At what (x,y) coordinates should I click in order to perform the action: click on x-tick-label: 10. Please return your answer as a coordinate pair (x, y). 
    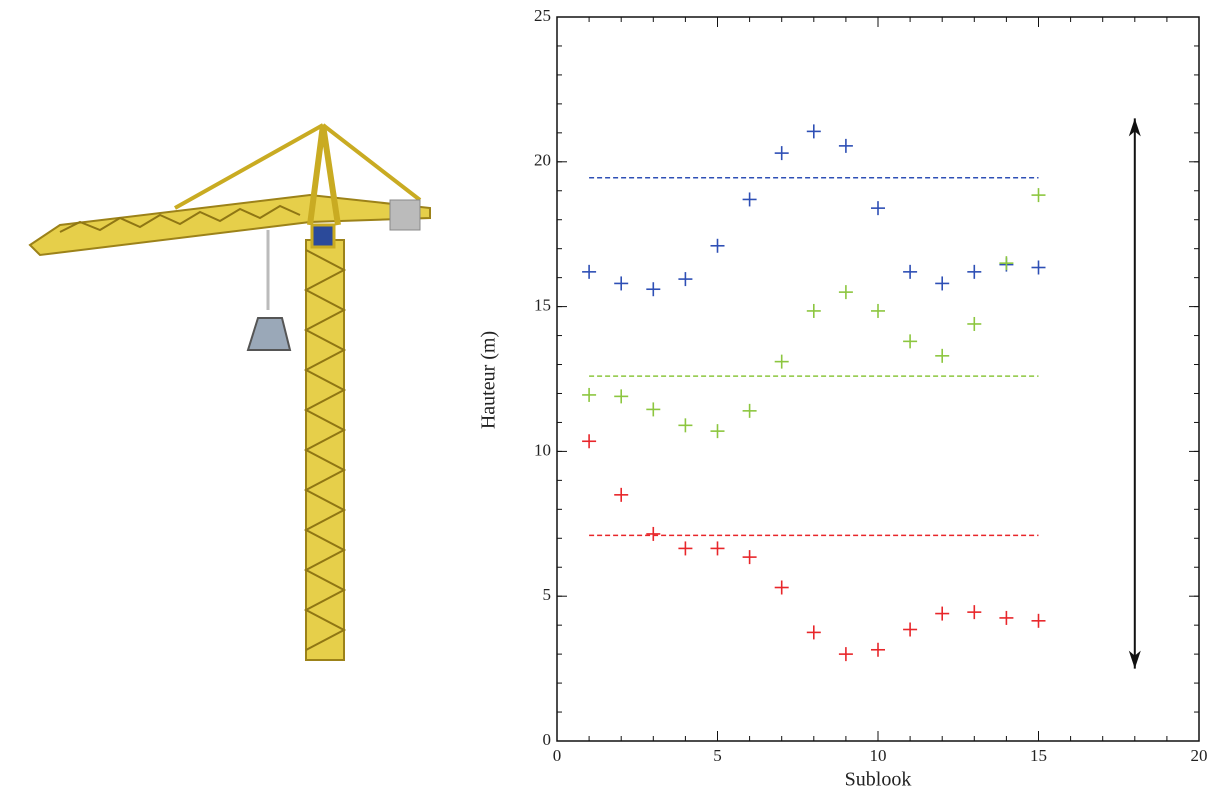
    Looking at the image, I should click on (878, 755).